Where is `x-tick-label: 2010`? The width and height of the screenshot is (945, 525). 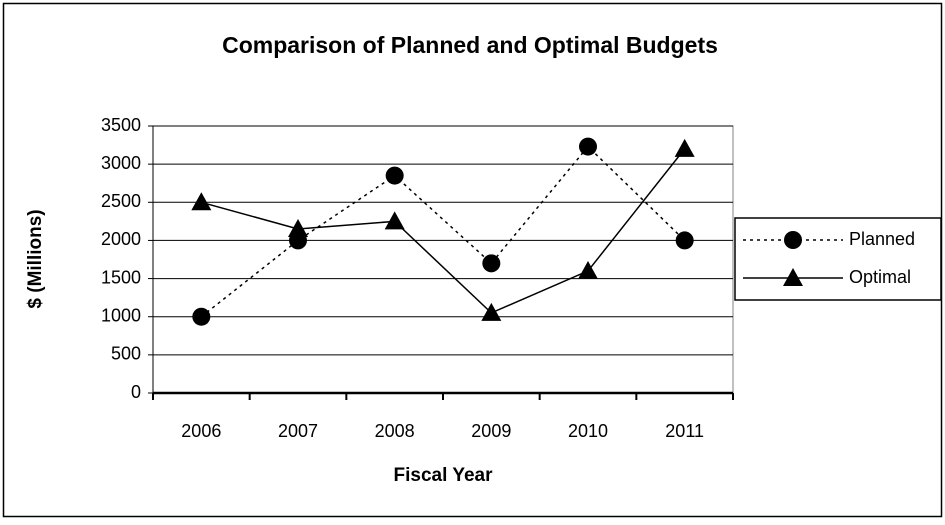
x-tick-label: 2010 is located at coordinates (588, 431).